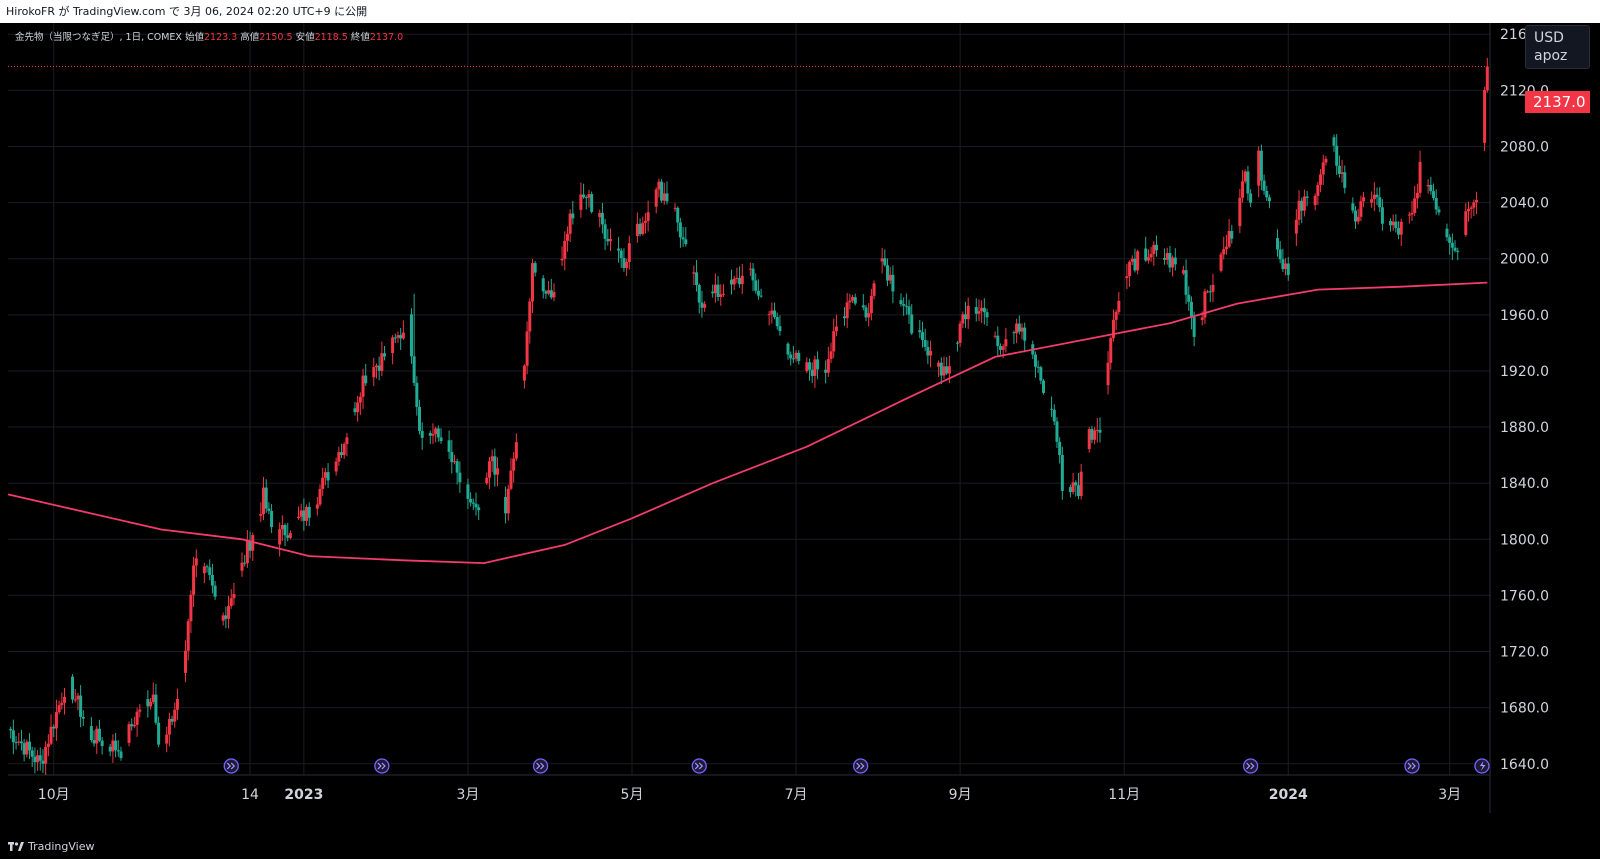 The width and height of the screenshot is (1600, 859). I want to click on legend-low: 2118.5, so click(331, 37).